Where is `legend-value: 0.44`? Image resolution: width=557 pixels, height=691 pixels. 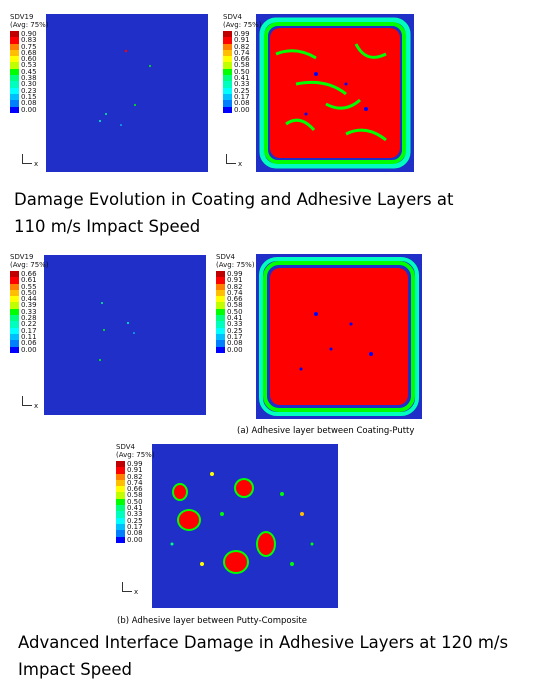
legend-value: 0.44 is located at coordinates (29, 299).